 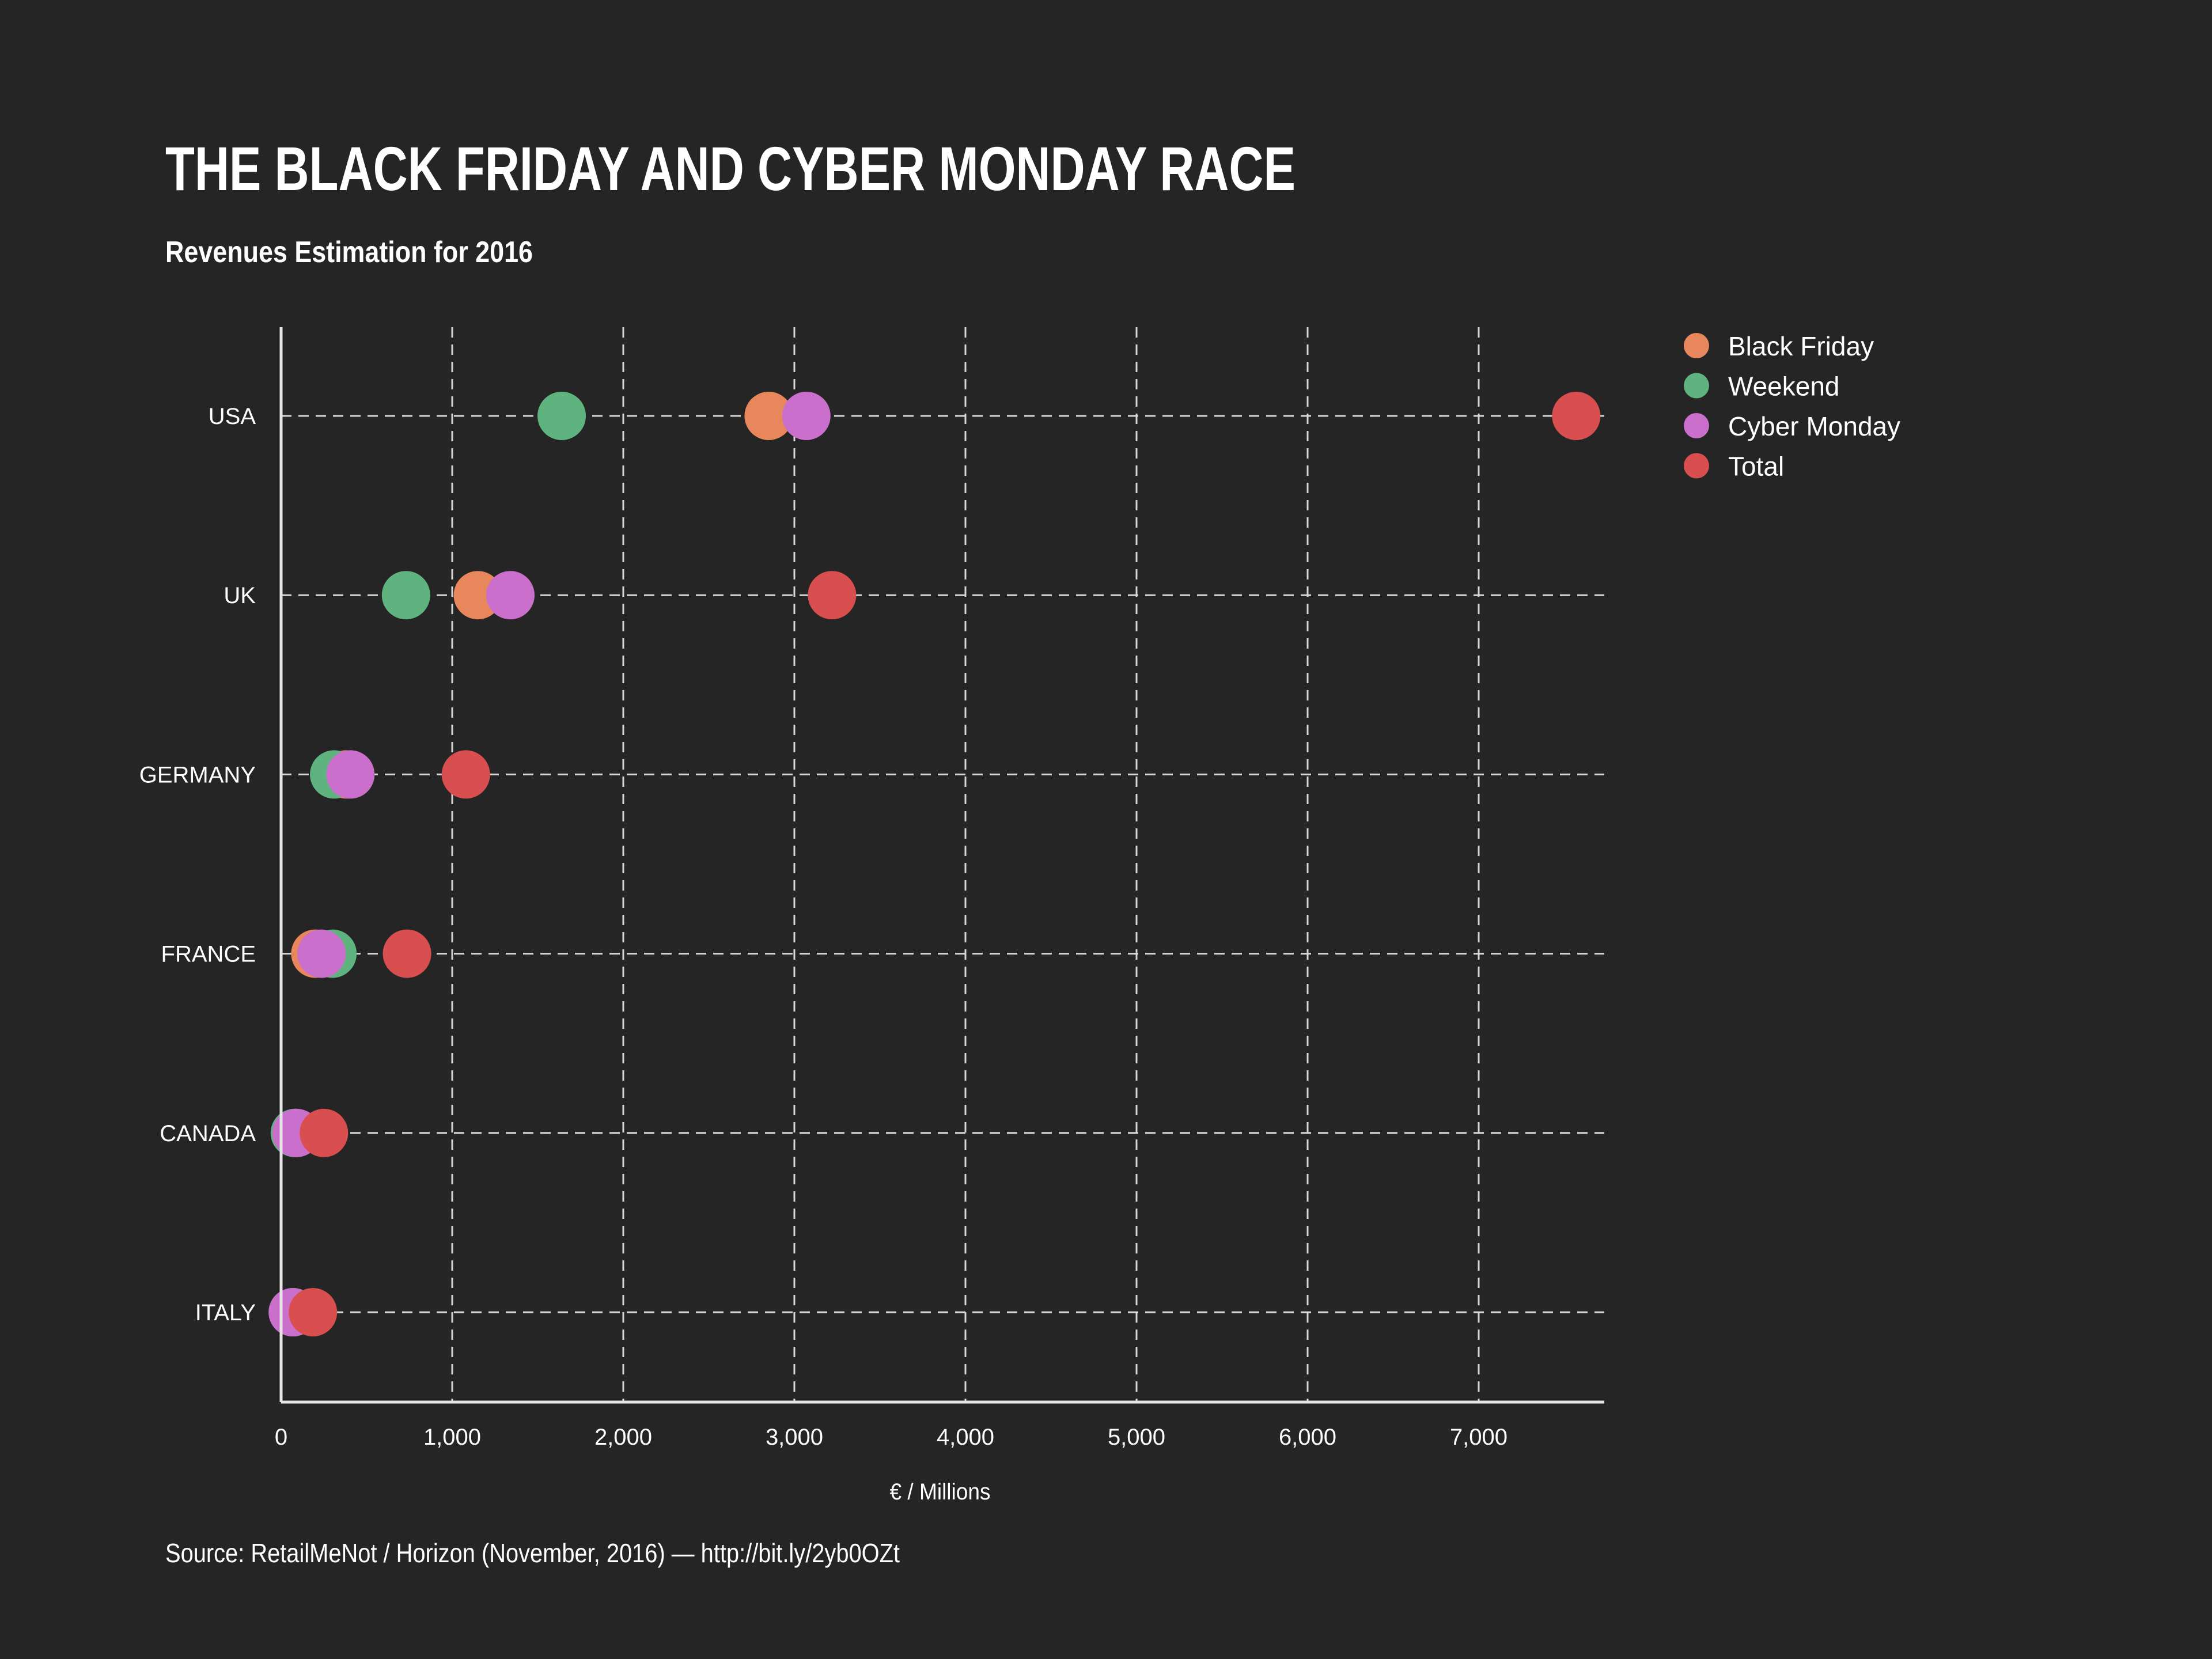 I want to click on y-tick-label: UK, so click(x=240, y=595).